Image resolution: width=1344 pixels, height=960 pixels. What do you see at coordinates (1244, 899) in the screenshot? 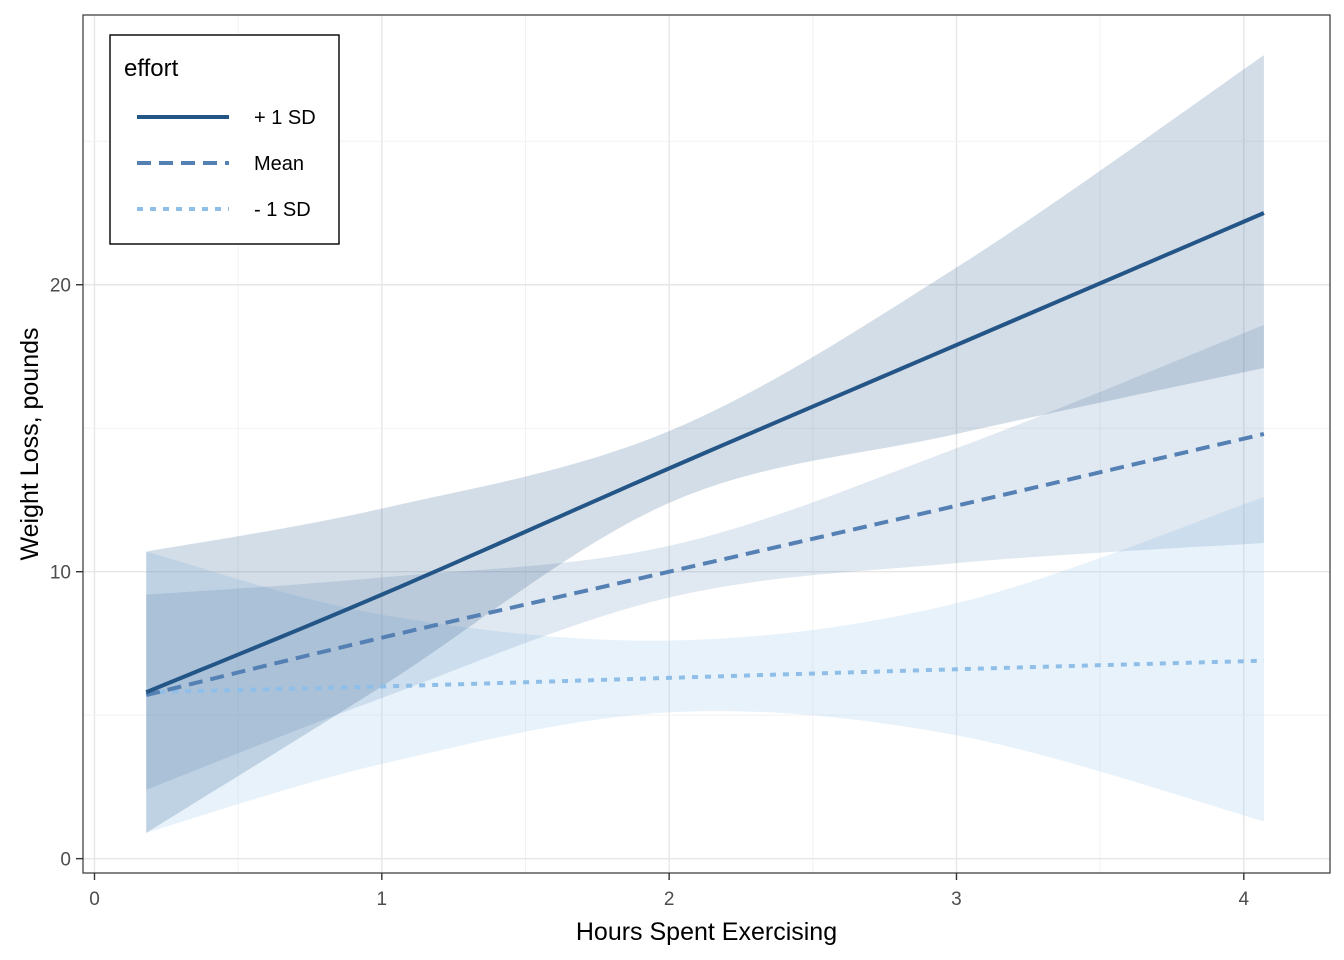
I see `x-tick-label: 4` at bounding box center [1244, 899].